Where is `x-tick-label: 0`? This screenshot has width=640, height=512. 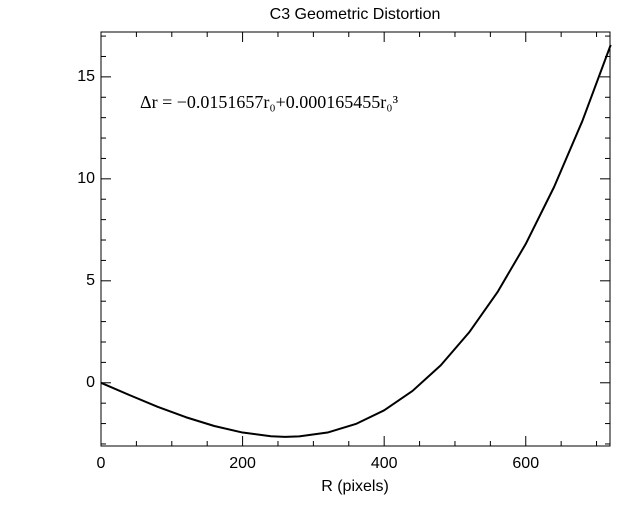
x-tick-label: 0 is located at coordinates (101, 463).